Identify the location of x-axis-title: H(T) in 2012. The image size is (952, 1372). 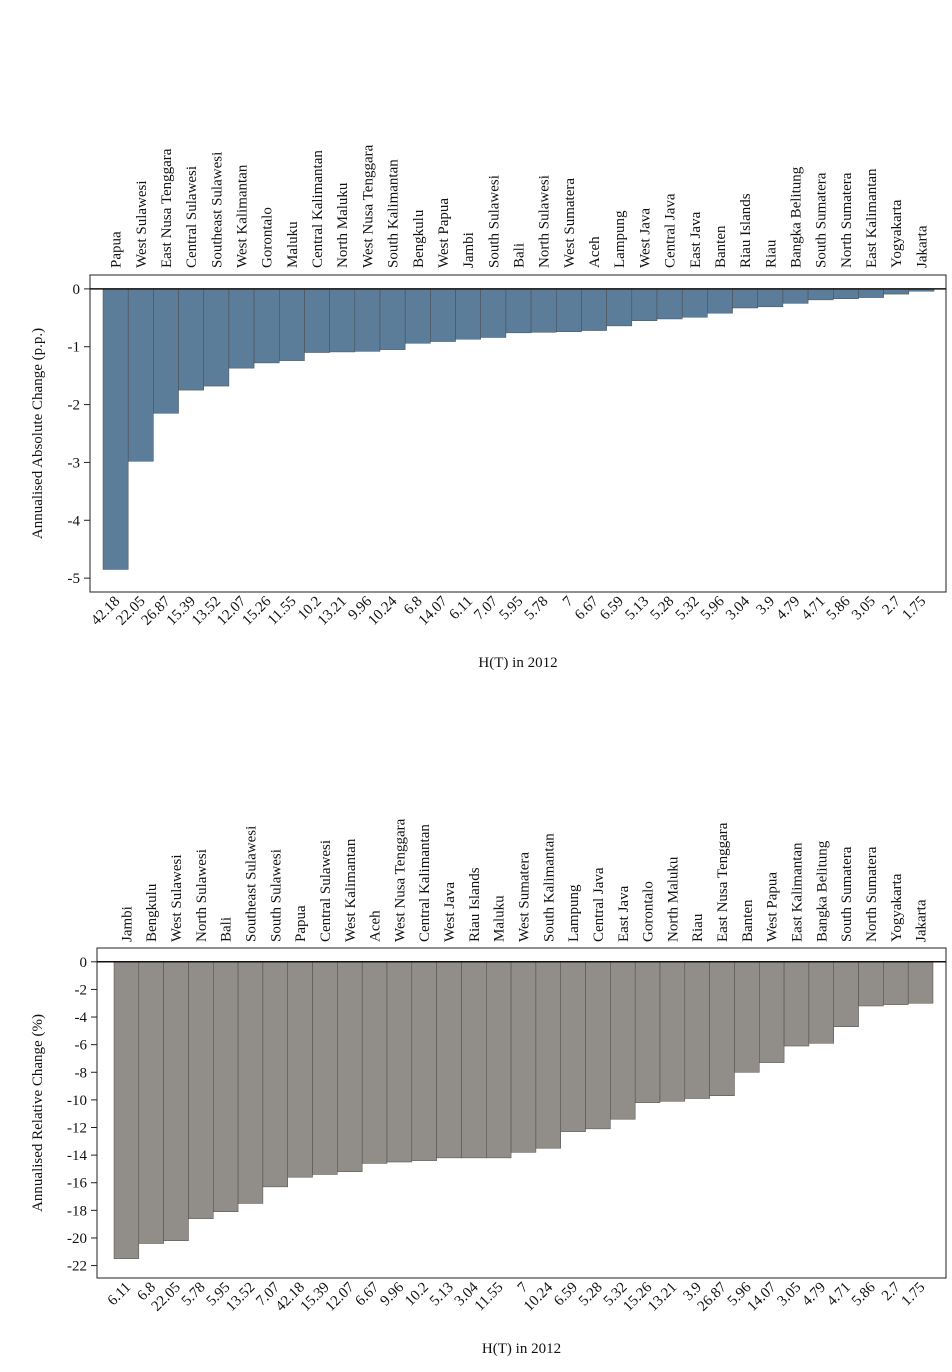
(517, 663).